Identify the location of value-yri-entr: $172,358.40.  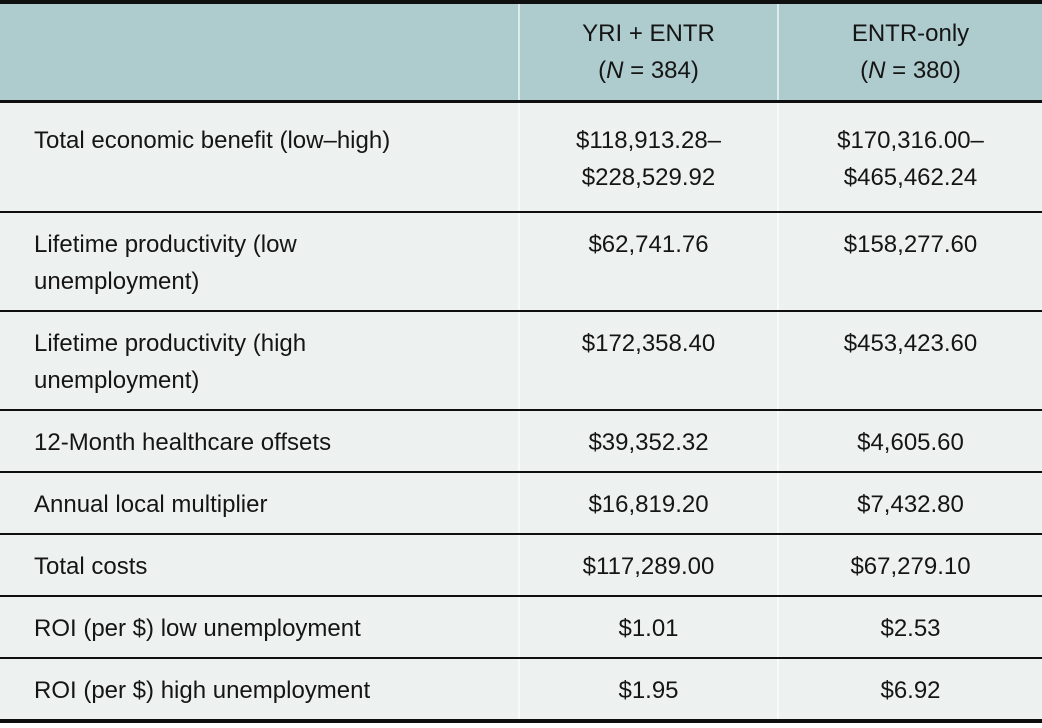
(647, 360).